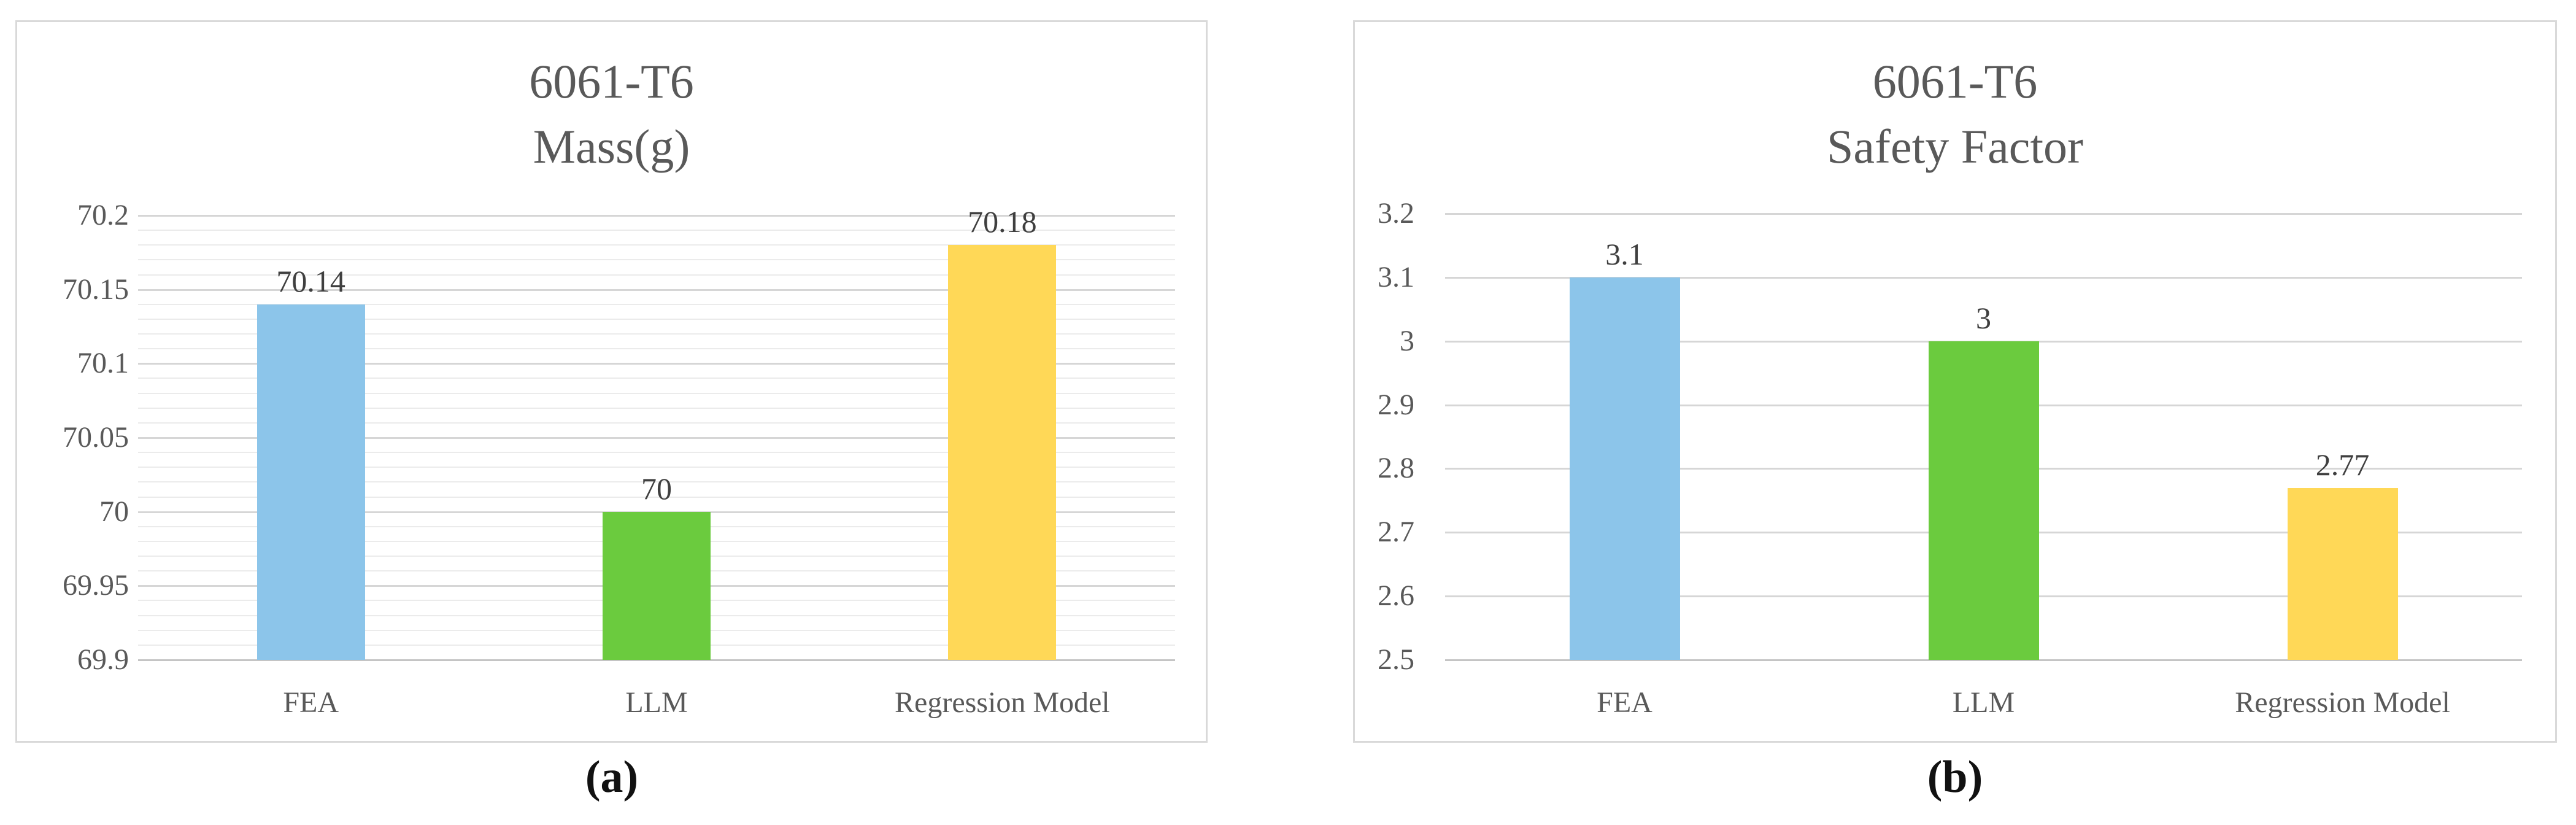  What do you see at coordinates (1396, 659) in the screenshot?
I see `y-tick-label: 2.5` at bounding box center [1396, 659].